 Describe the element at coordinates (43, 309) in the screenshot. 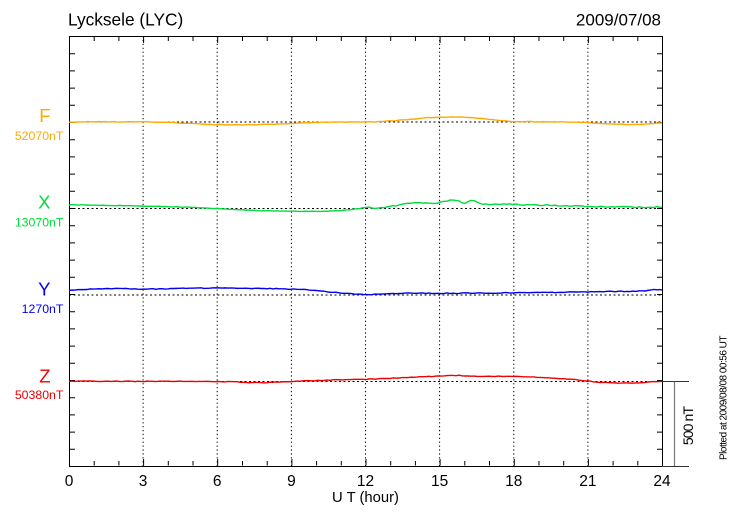

I see `svg-text: 1270nT` at that location.